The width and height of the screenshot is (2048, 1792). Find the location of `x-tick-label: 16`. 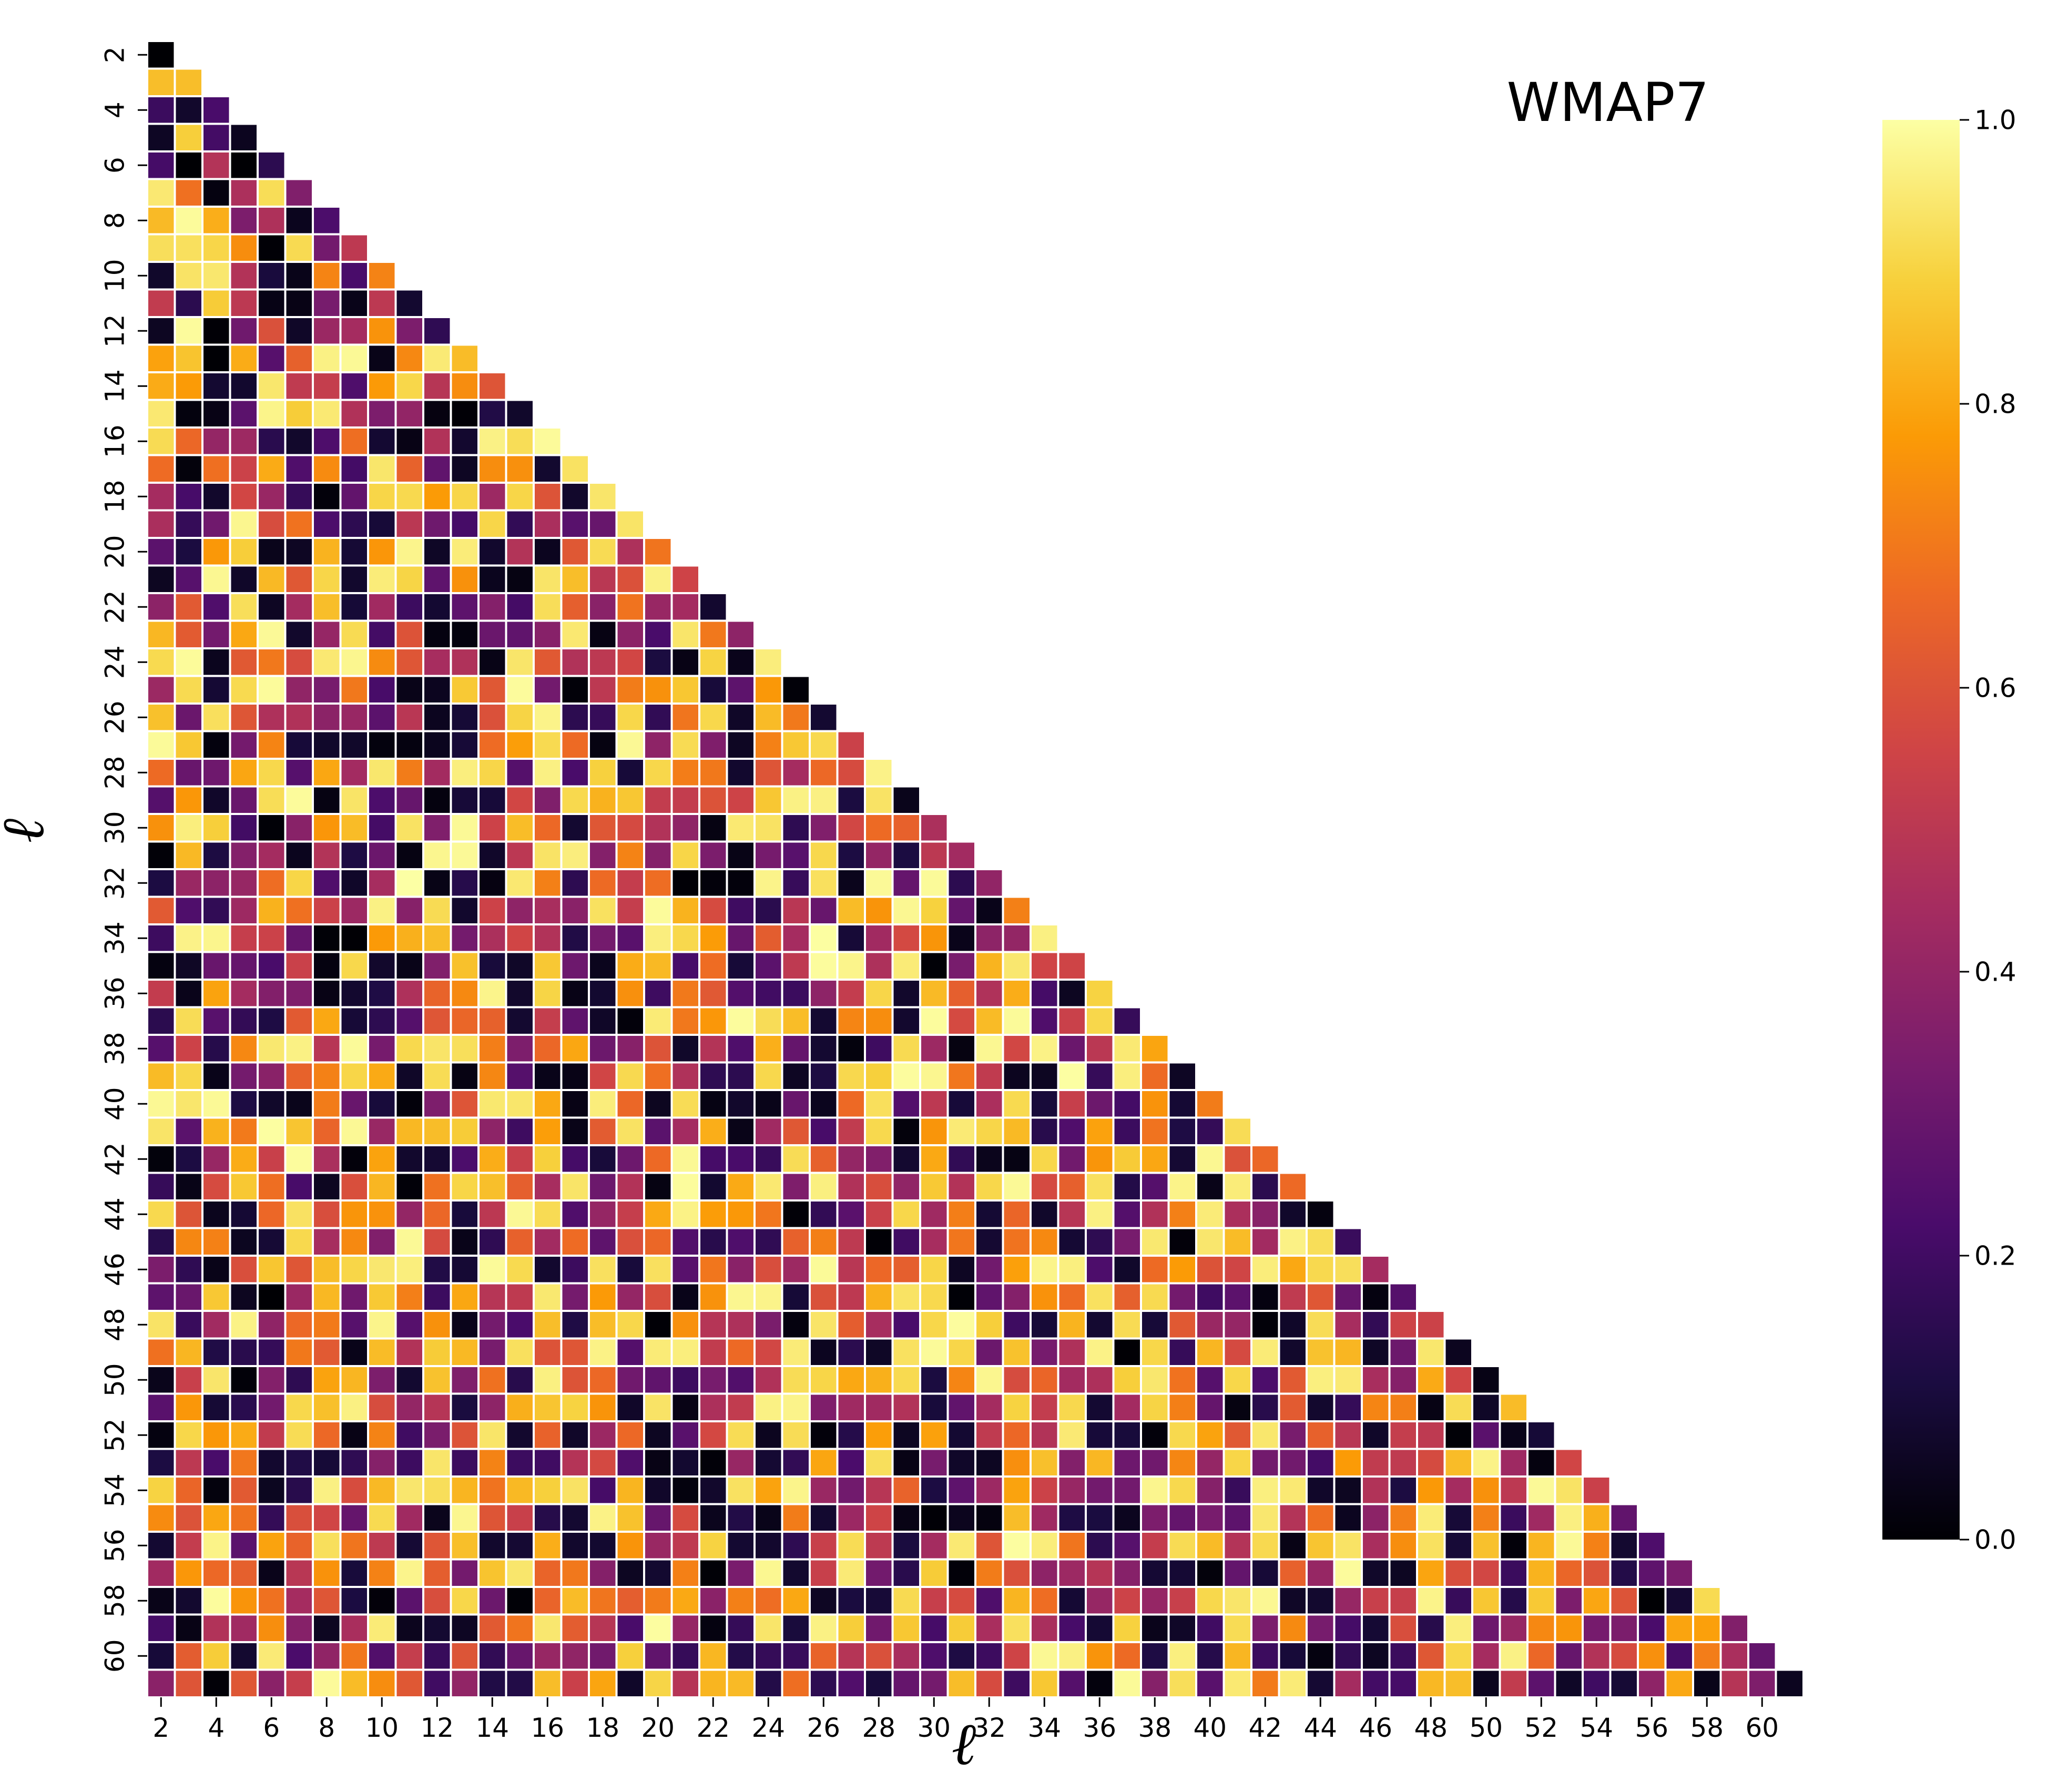

x-tick-label: 16 is located at coordinates (547, 1728).